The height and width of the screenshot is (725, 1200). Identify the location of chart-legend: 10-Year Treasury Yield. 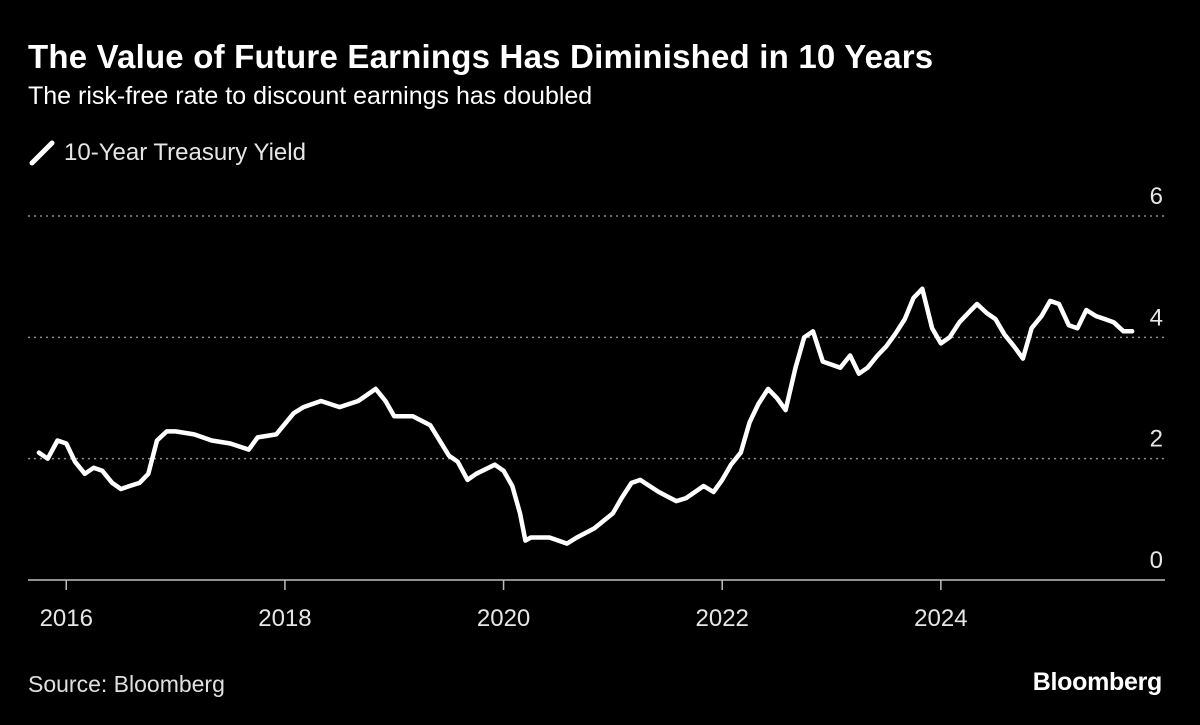
(167, 153).